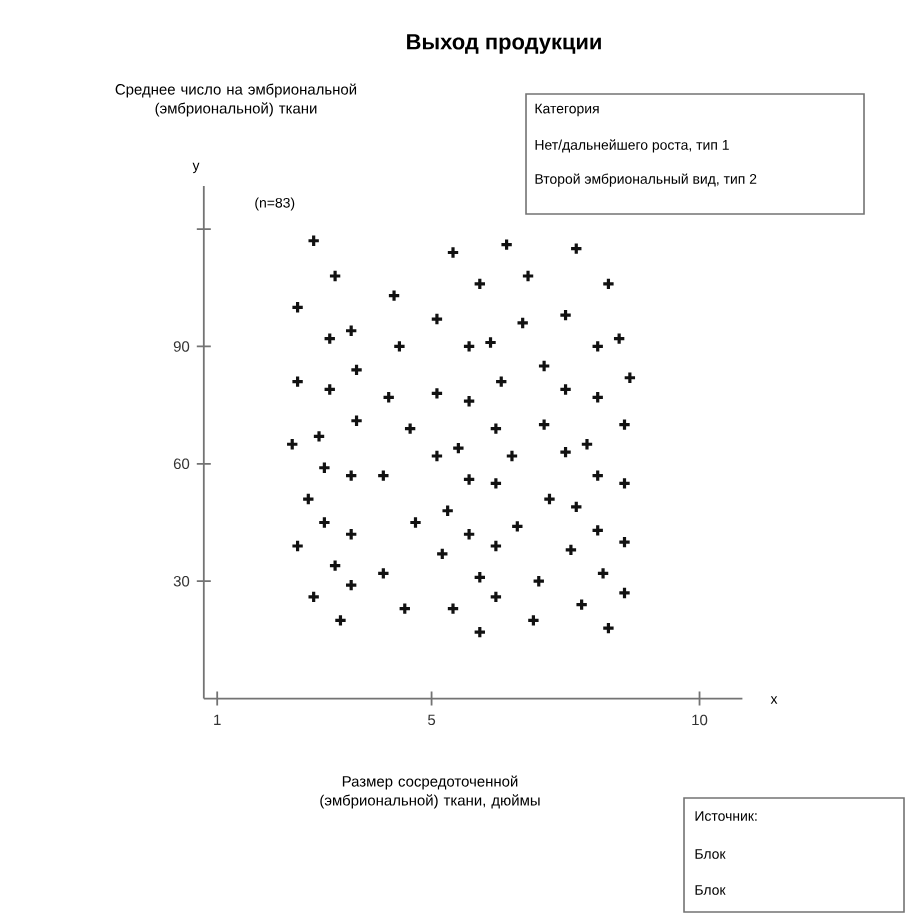 This screenshot has height=924, width=924. I want to click on chart-title: Выход продукции, so click(504, 44).